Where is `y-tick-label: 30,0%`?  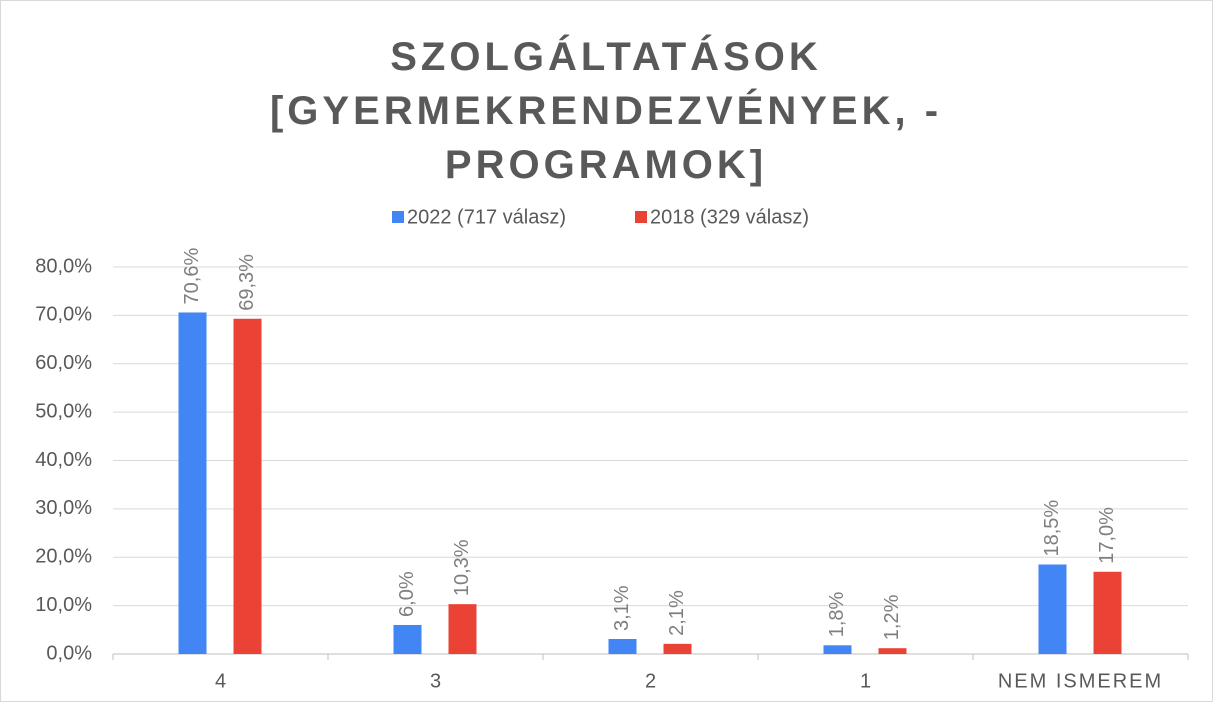
y-tick-label: 30,0% is located at coordinates (63, 508).